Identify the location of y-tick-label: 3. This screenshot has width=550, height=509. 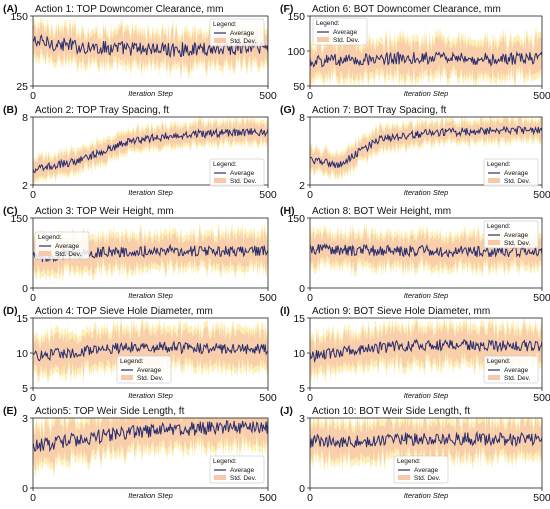
(302, 419).